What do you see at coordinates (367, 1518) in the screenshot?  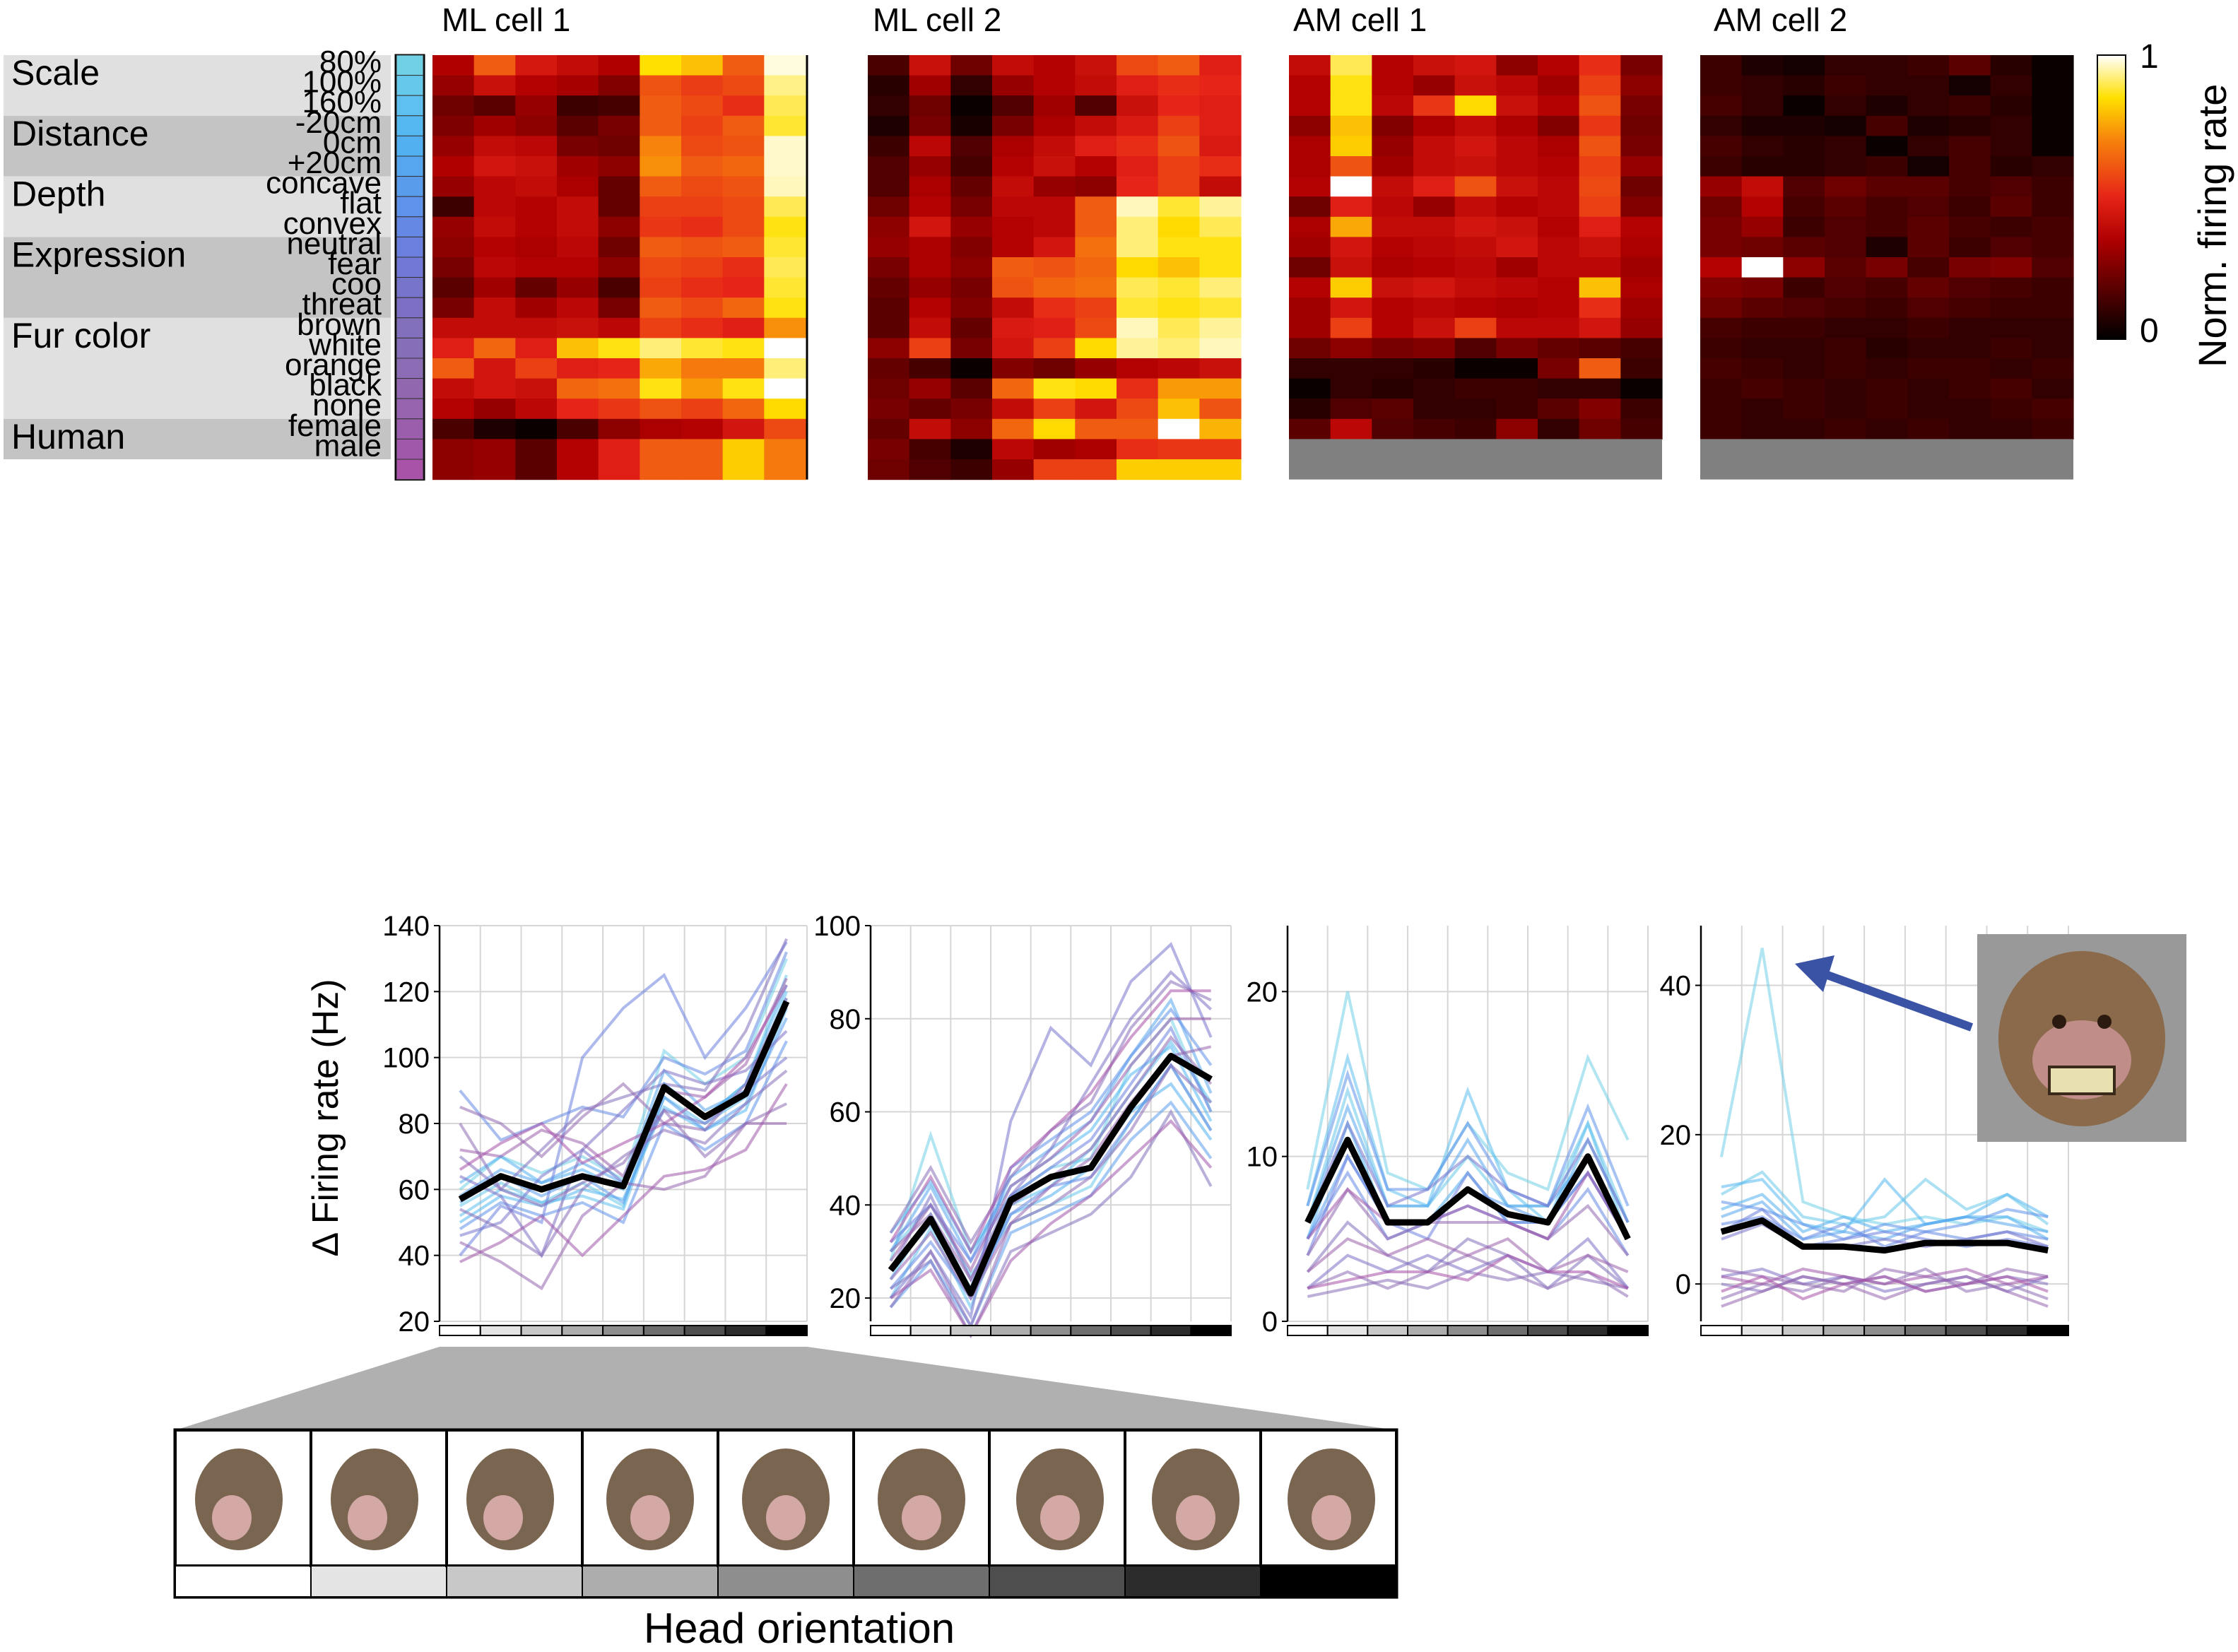 I see `monkey-muzzle` at bounding box center [367, 1518].